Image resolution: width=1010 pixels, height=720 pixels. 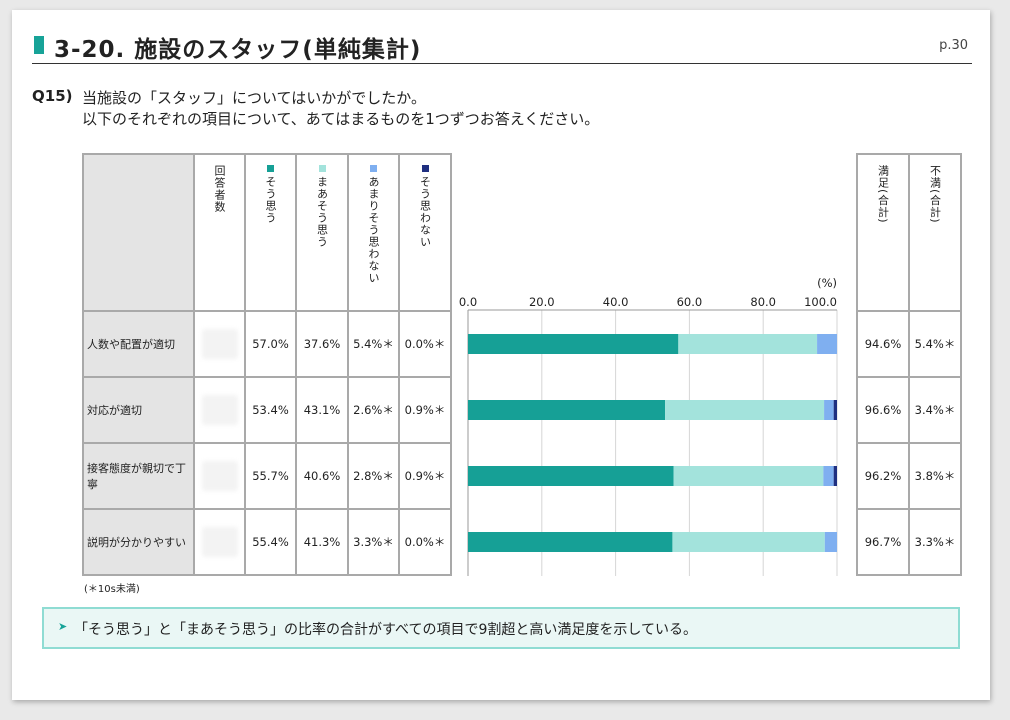 What do you see at coordinates (270, 344) in the screenshot?
I see `cell-so-omou: 57.0%` at bounding box center [270, 344].